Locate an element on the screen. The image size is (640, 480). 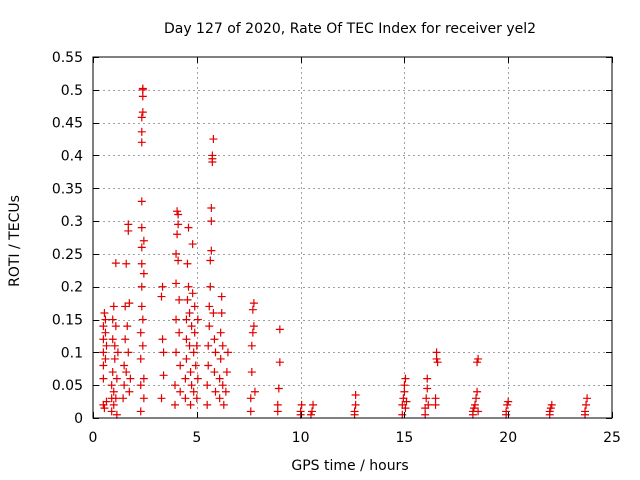
x-axis-label: GPS time / hours is located at coordinates (349, 466).